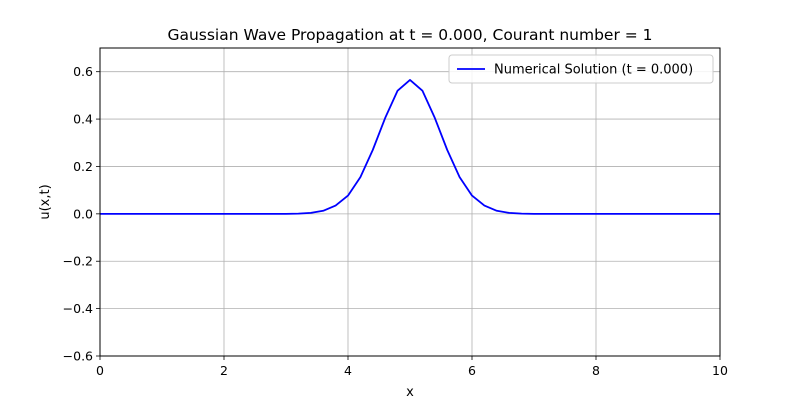 The width and height of the screenshot is (800, 400). I want to click on y-axis-label: u(x,t), so click(45, 201).